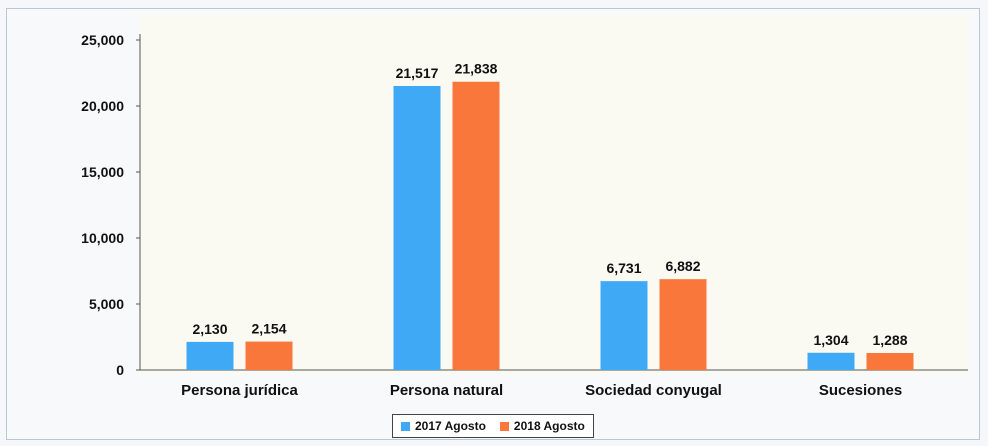 This screenshot has height=446, width=988. What do you see at coordinates (653, 390) in the screenshot?
I see `x-tick-label: Sociedad conyugal` at bounding box center [653, 390].